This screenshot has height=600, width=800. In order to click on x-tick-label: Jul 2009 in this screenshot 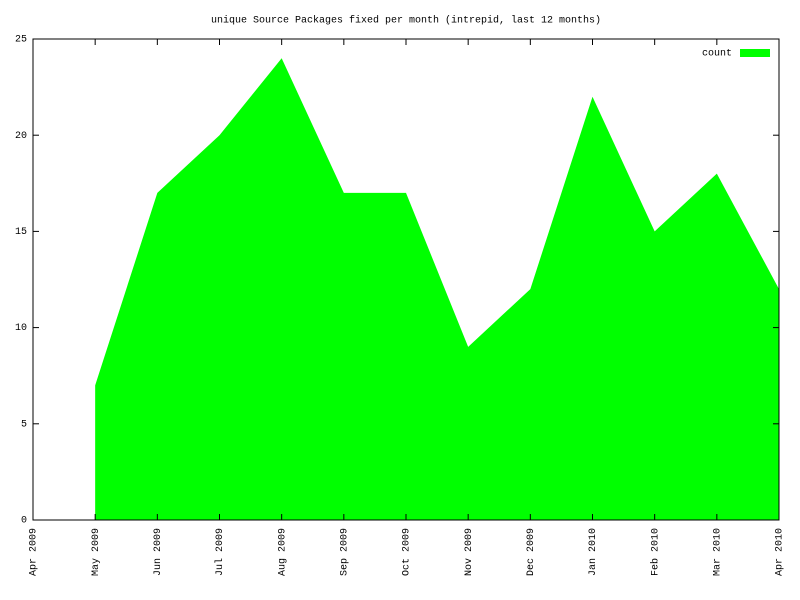, I will do `click(220, 552)`.